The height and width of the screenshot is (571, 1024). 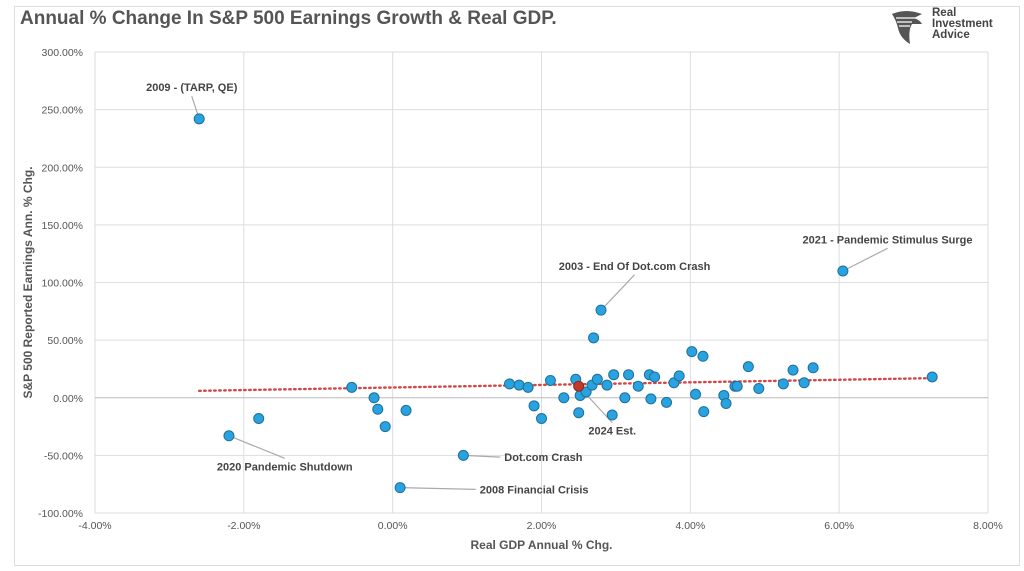 I want to click on y-tick-label: 250.00%, so click(x=62, y=111).